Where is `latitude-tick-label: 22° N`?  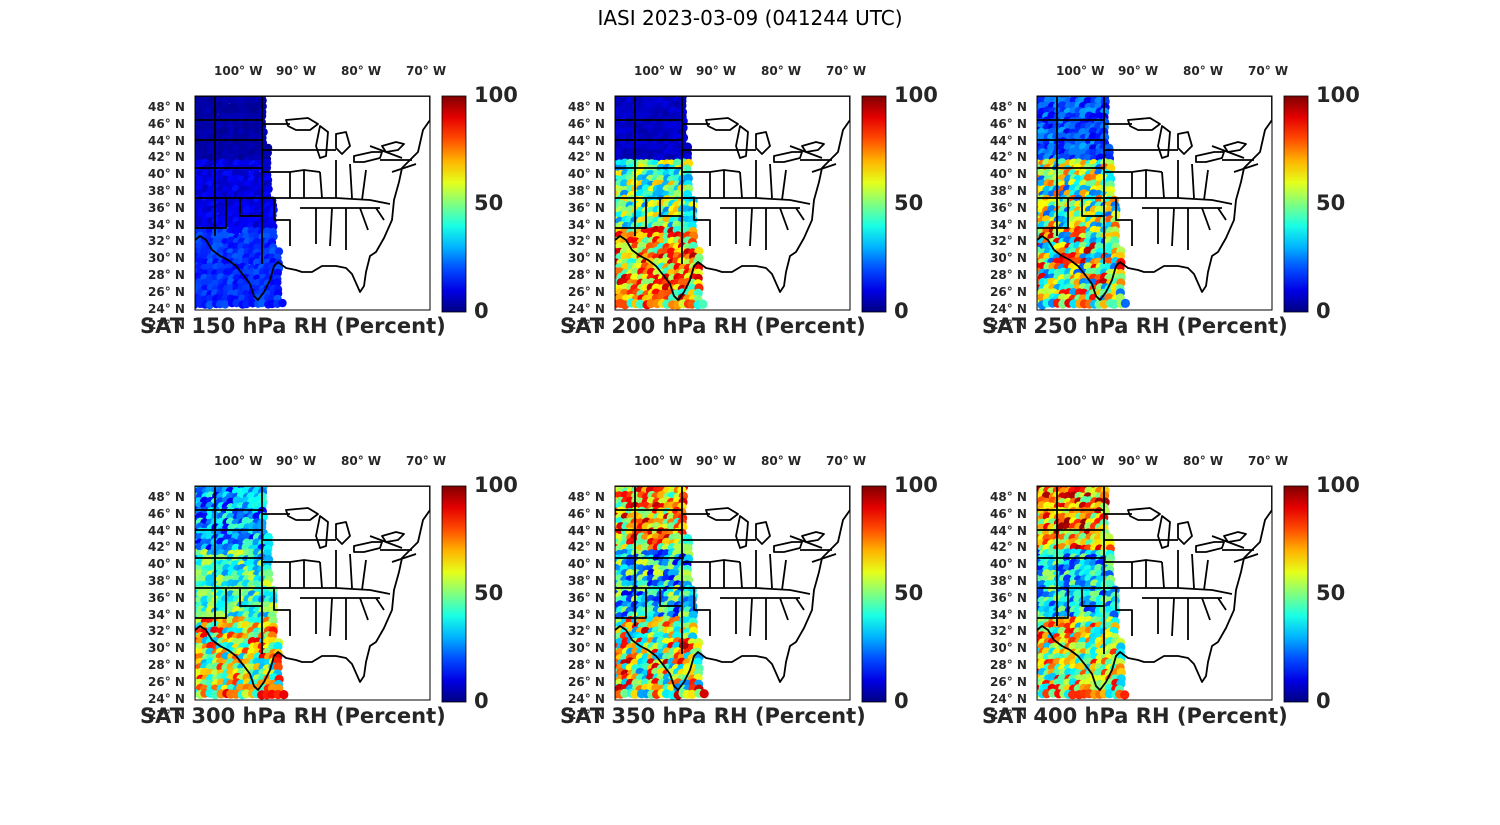 latitude-tick-label: 22° N is located at coordinates (166, 715).